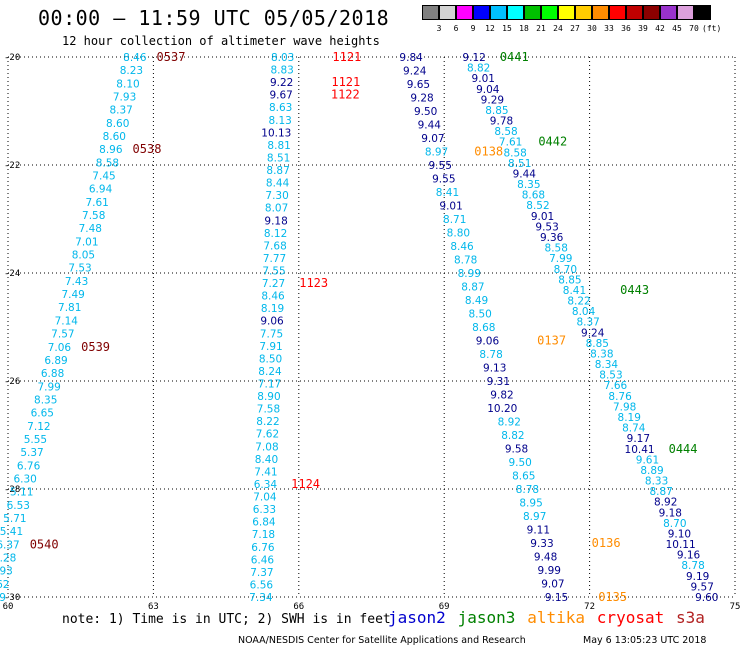 Image resolution: width=740 pixels, height=650 pixels. I want to click on wave-height-value: 8.58, so click(505, 132).